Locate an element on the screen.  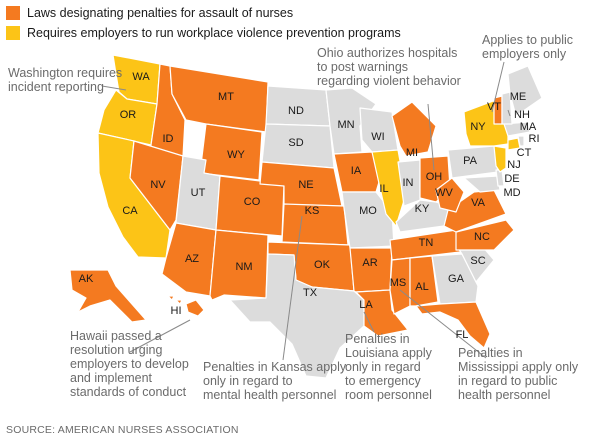
state-wv is located at coordinates (450, 195).